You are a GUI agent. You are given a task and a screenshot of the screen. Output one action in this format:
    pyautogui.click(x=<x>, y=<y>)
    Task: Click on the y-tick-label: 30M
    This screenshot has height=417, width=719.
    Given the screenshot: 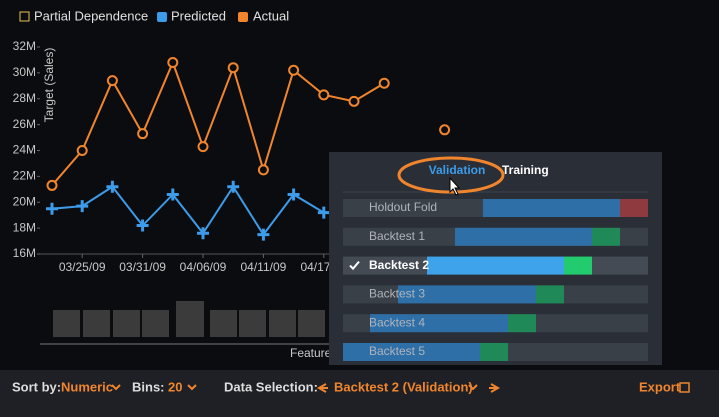 What is the action you would take?
    pyautogui.click(x=24, y=72)
    